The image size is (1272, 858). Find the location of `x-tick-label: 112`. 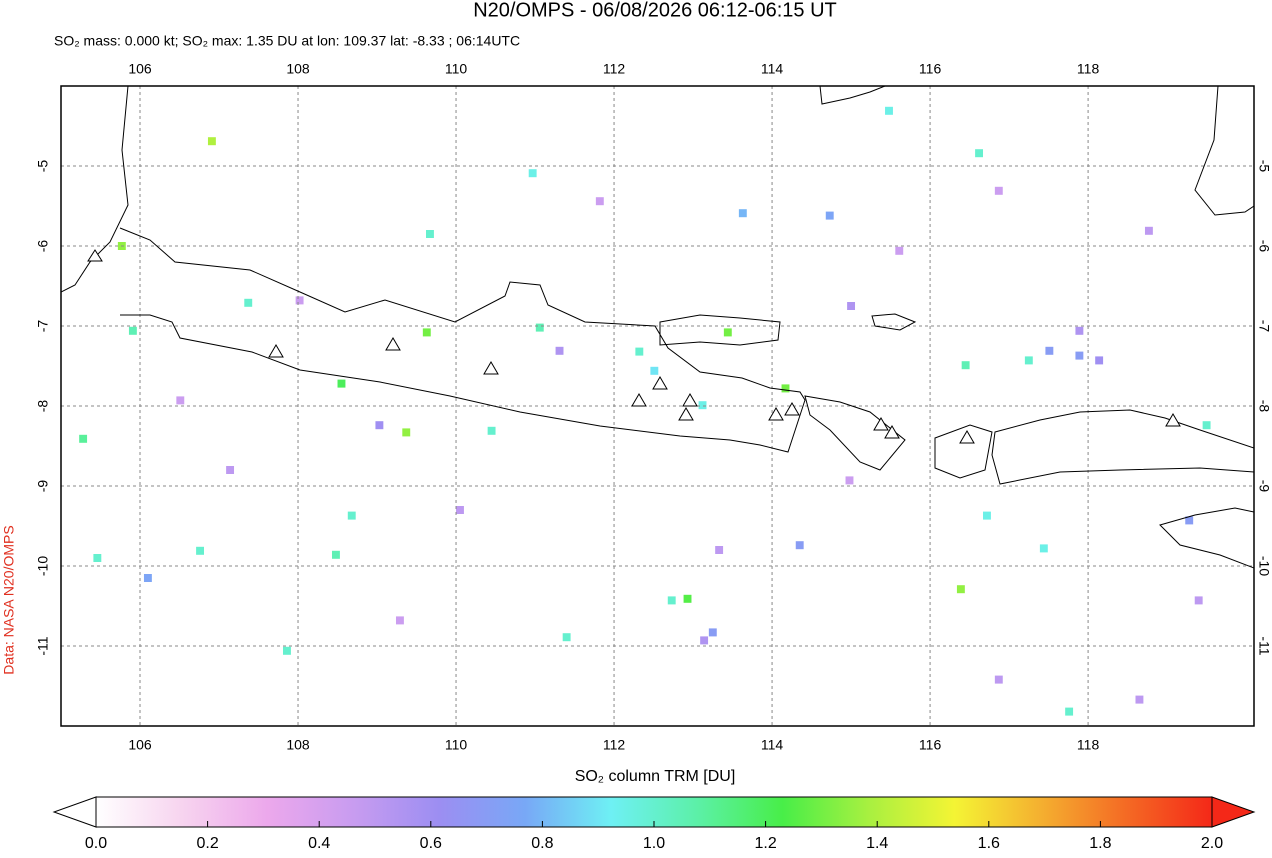

x-tick-label: 112 is located at coordinates (614, 69).